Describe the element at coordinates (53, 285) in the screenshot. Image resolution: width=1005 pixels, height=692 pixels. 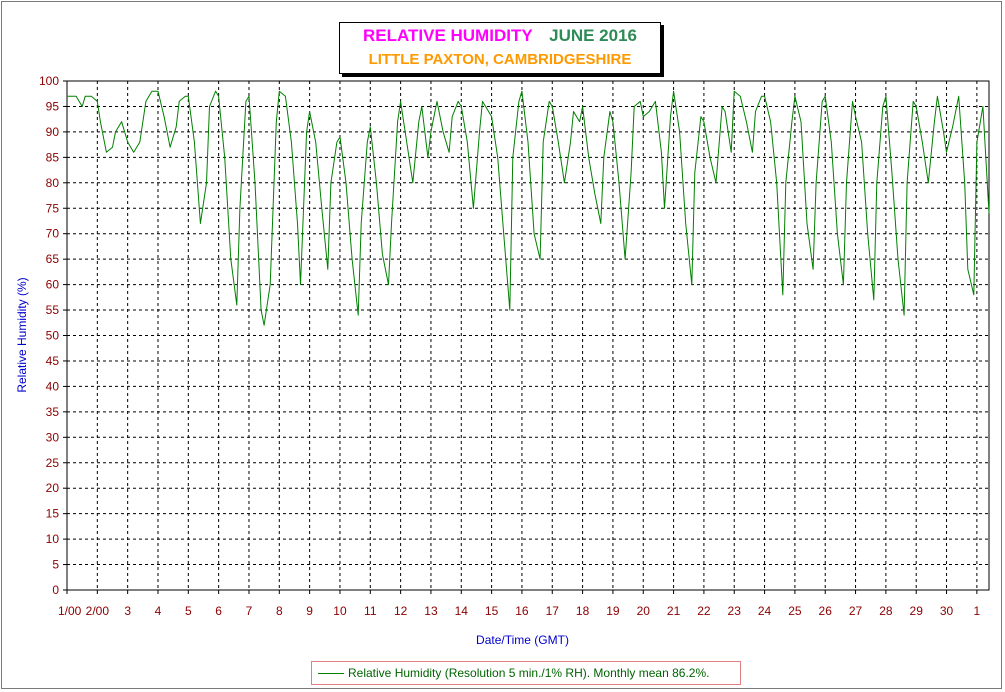
I see `y-tick-label: 60` at that location.